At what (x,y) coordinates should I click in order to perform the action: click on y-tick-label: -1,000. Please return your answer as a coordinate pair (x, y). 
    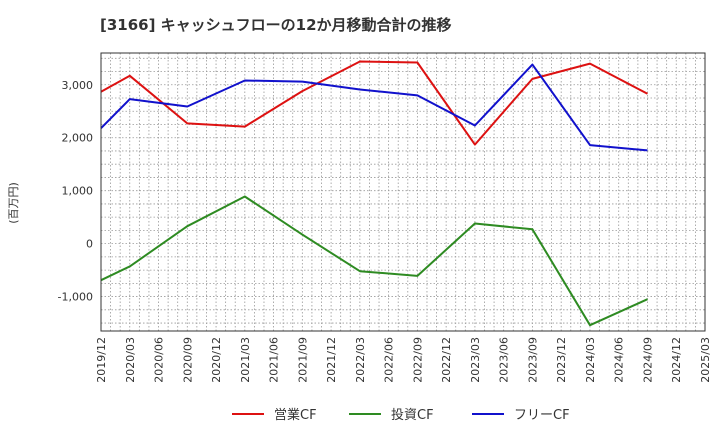
    Looking at the image, I should click on (75, 297).